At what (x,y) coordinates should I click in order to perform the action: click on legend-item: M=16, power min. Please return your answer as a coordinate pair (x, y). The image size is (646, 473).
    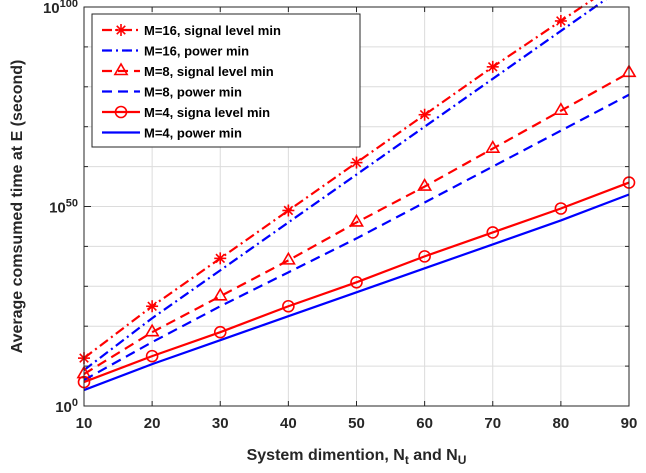
    Looking at the image, I should click on (175, 51).